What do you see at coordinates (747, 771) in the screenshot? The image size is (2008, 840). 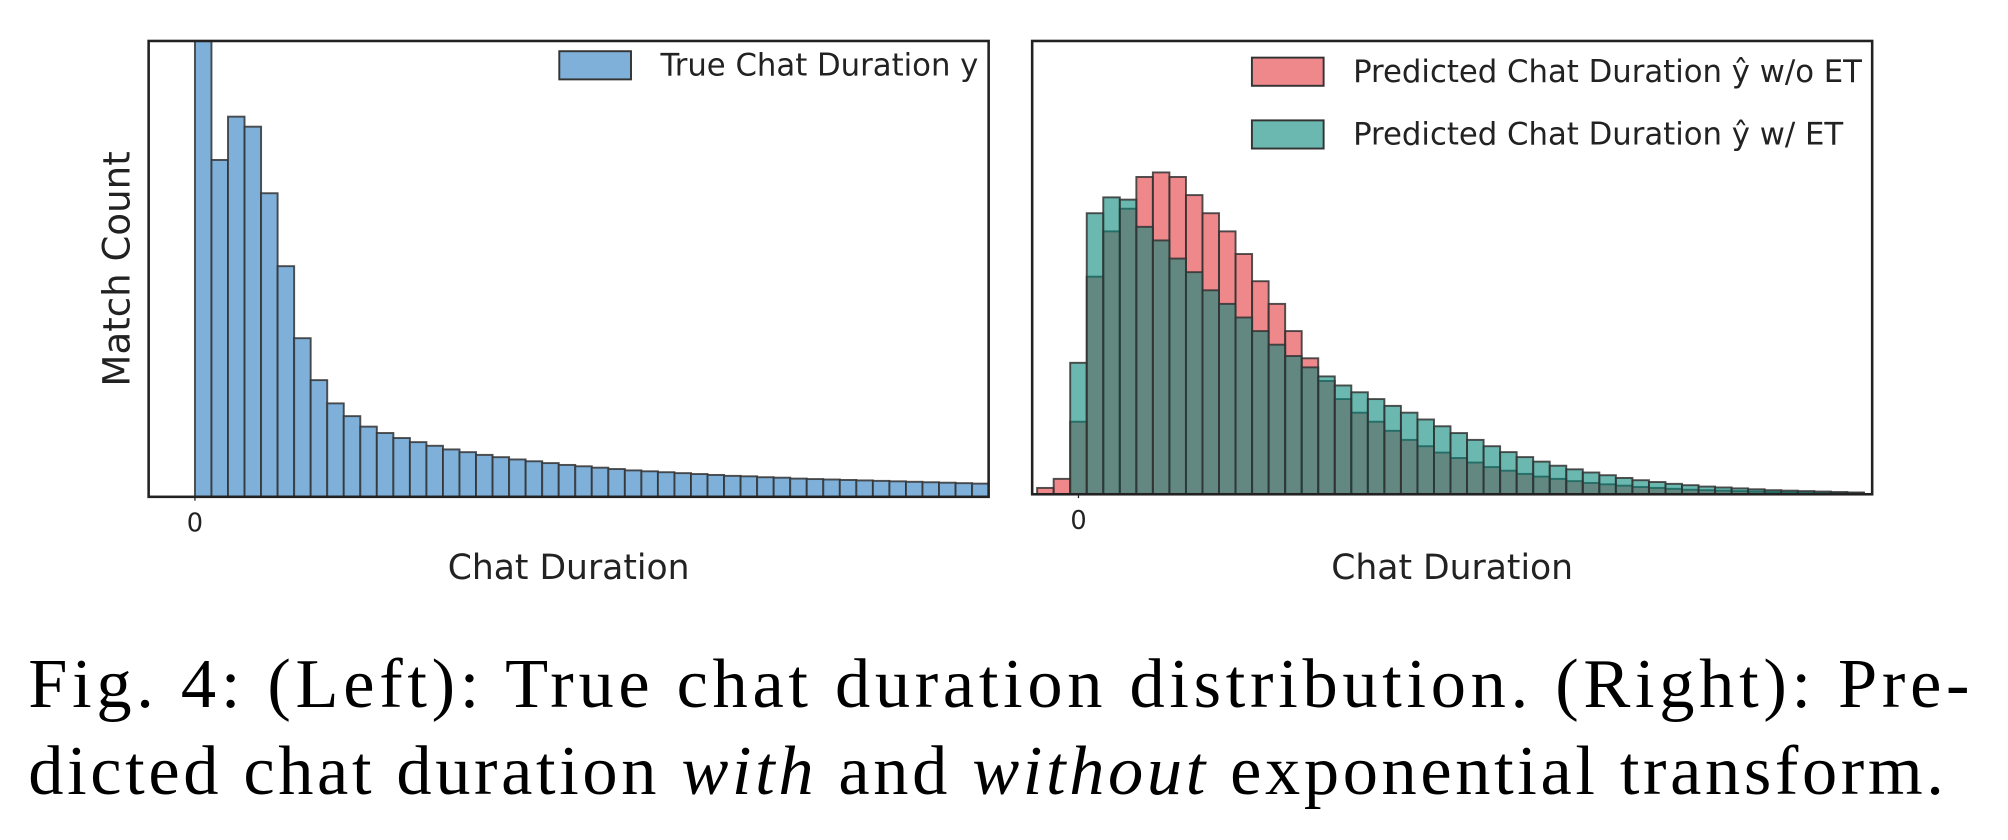 I see `caption-emphasis: with` at bounding box center [747, 771].